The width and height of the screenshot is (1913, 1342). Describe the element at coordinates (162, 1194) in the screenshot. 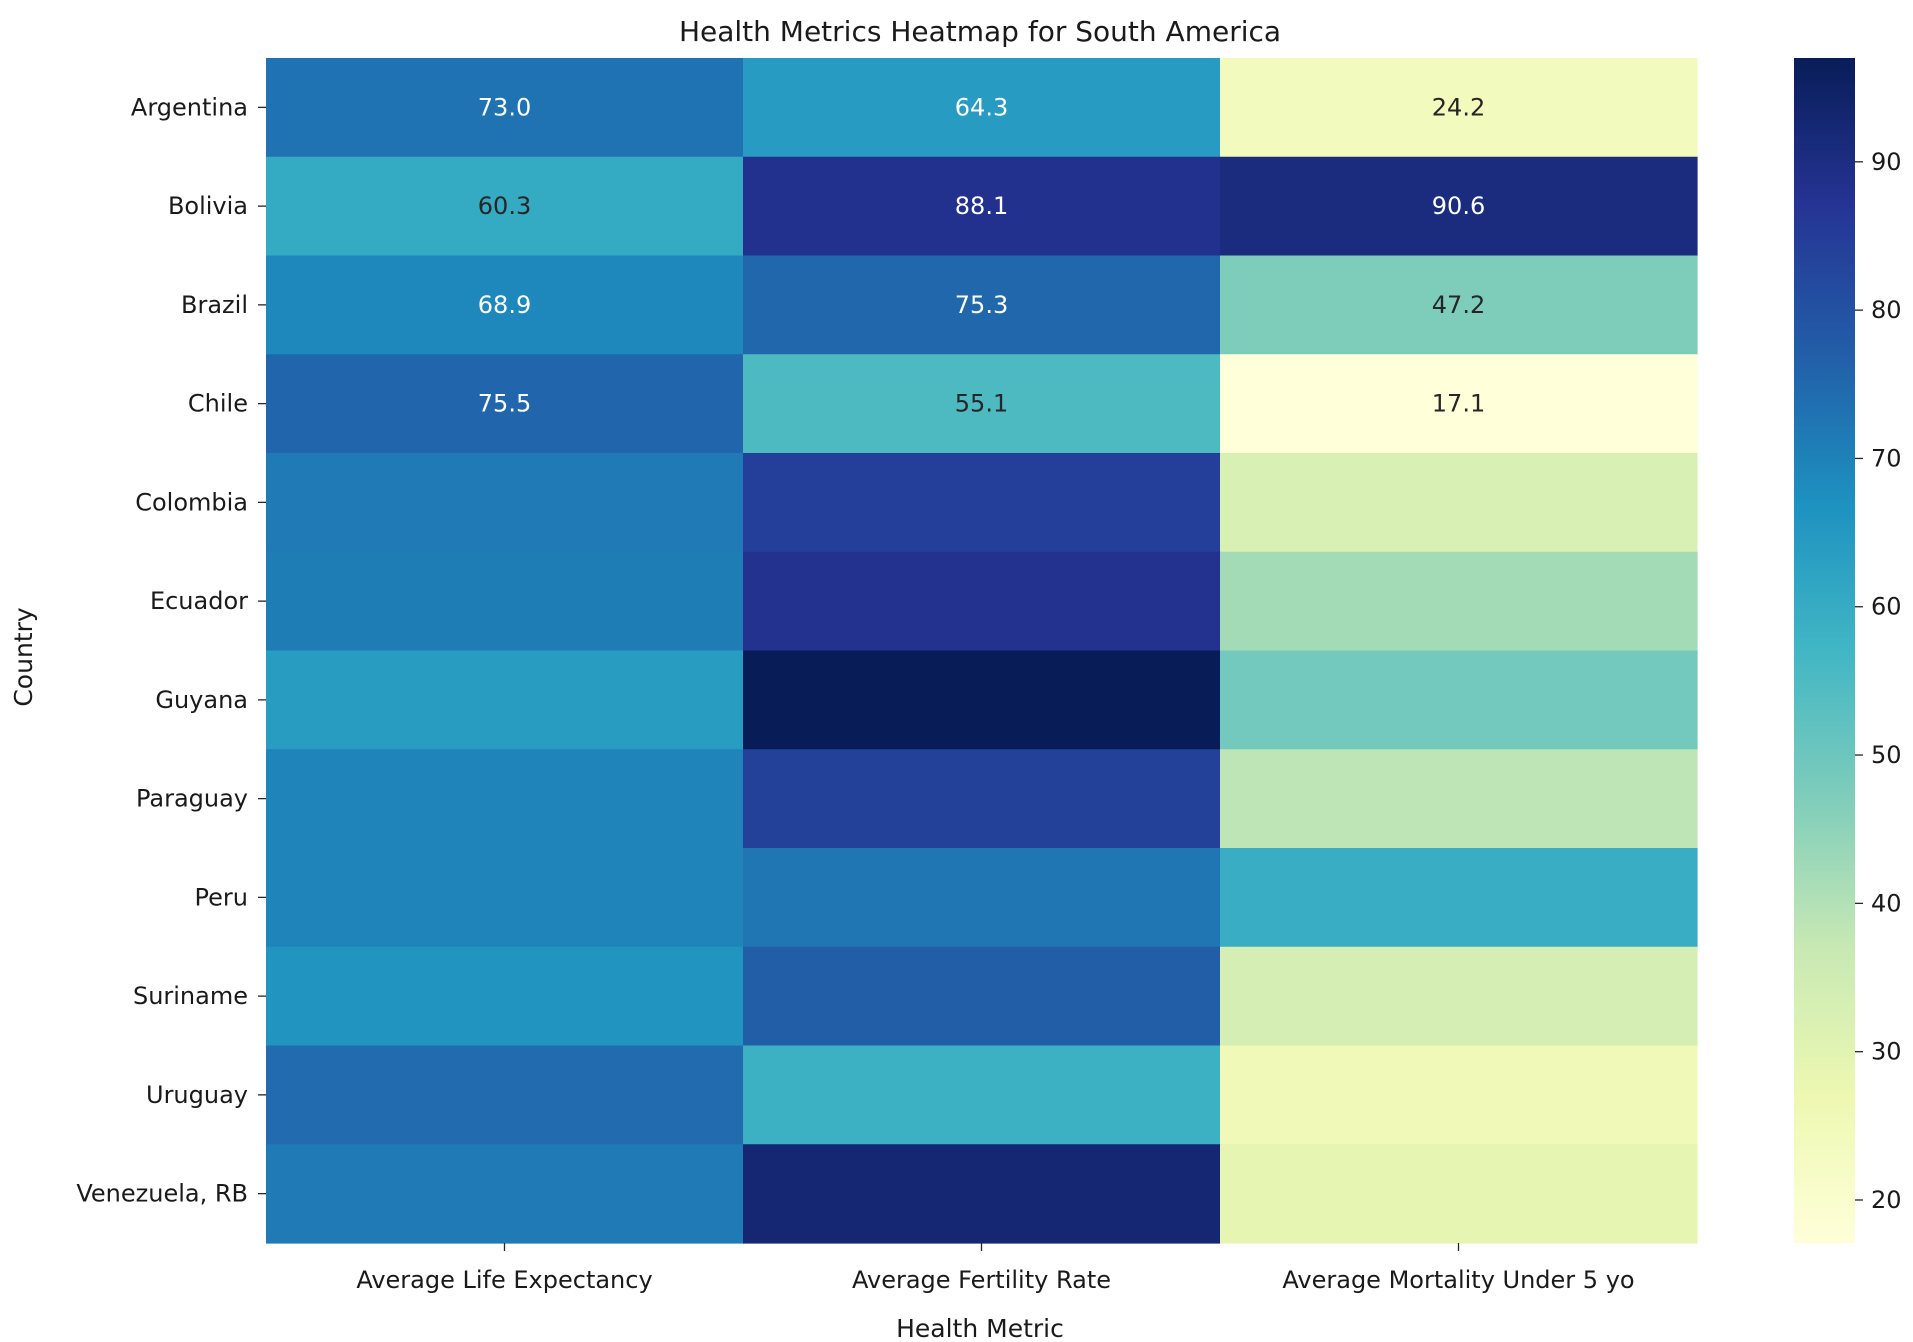

I see `y-tick-label: Venezuela, RB` at that location.